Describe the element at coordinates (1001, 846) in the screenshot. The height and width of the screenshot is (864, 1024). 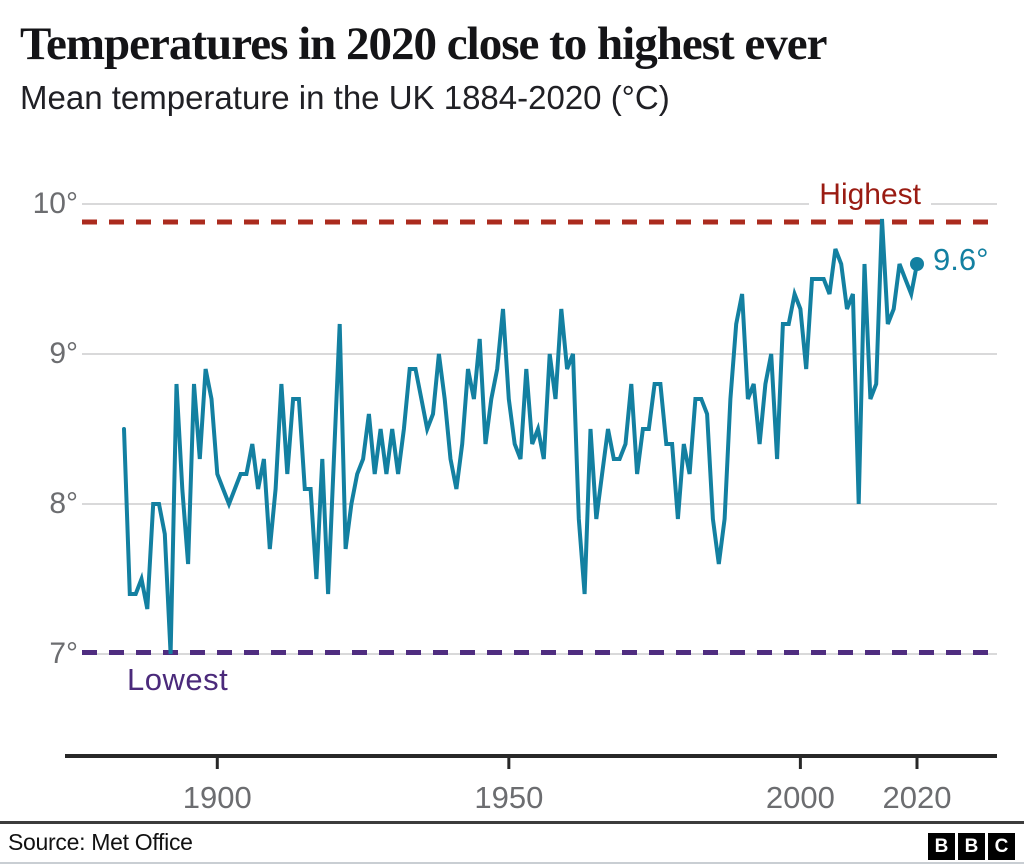
I see `bbc-logo-block: C` at that location.